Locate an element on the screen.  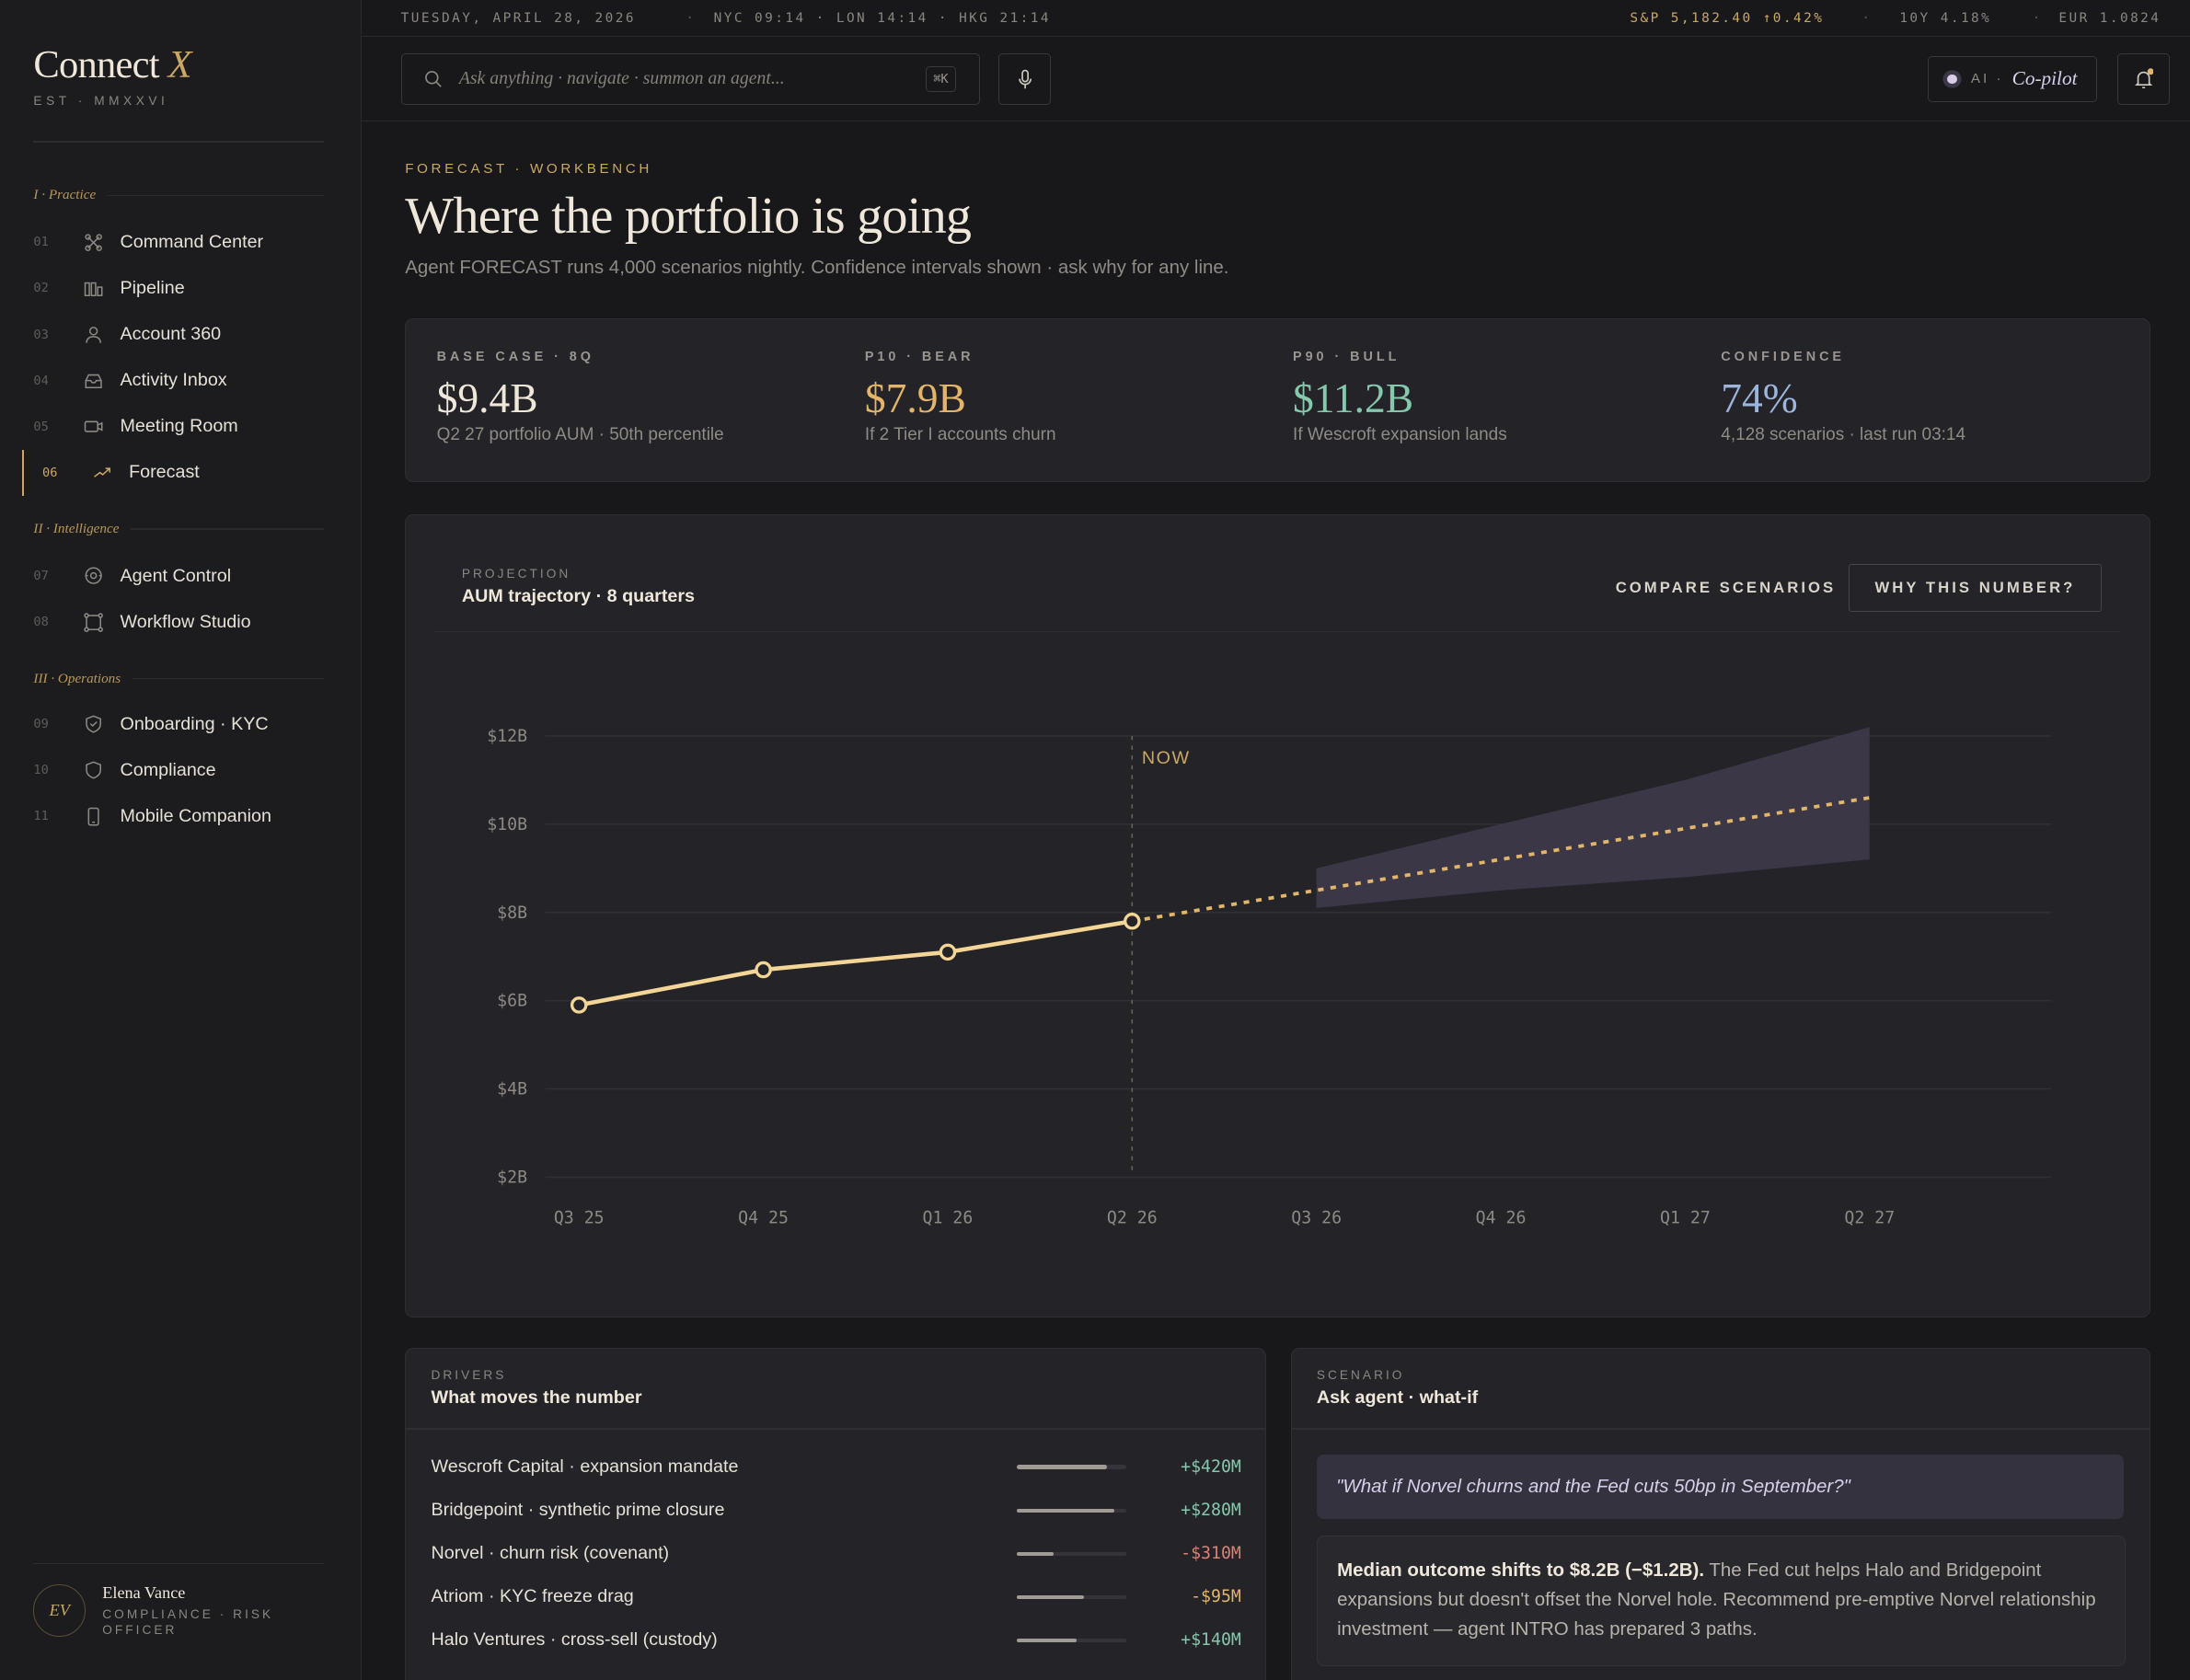
sidebar-section-heading: II · Intelligence is located at coordinates (179, 529).